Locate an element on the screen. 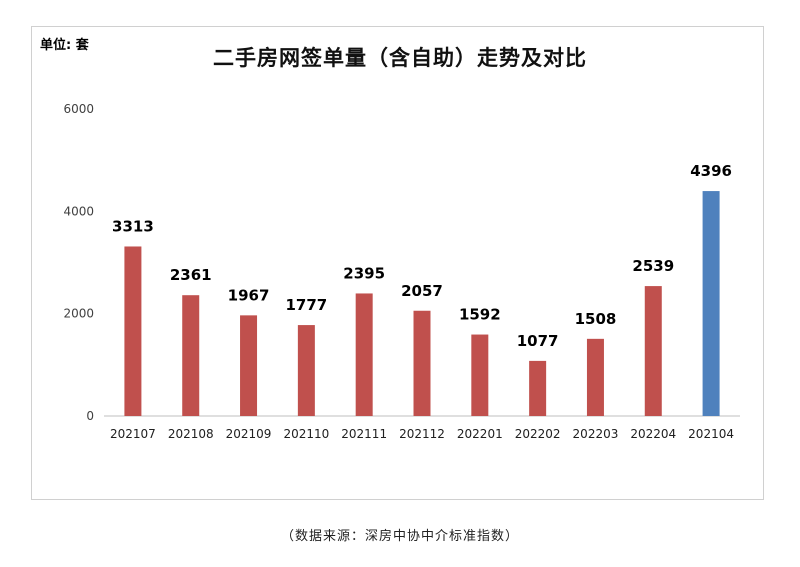 The width and height of the screenshot is (800, 567). data-label: 2057 is located at coordinates (422, 291).